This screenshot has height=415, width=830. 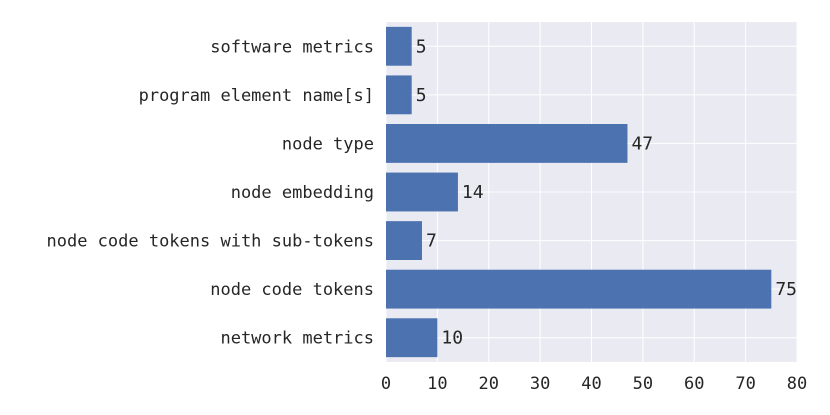 I want to click on category-label: node type, so click(x=328, y=144).